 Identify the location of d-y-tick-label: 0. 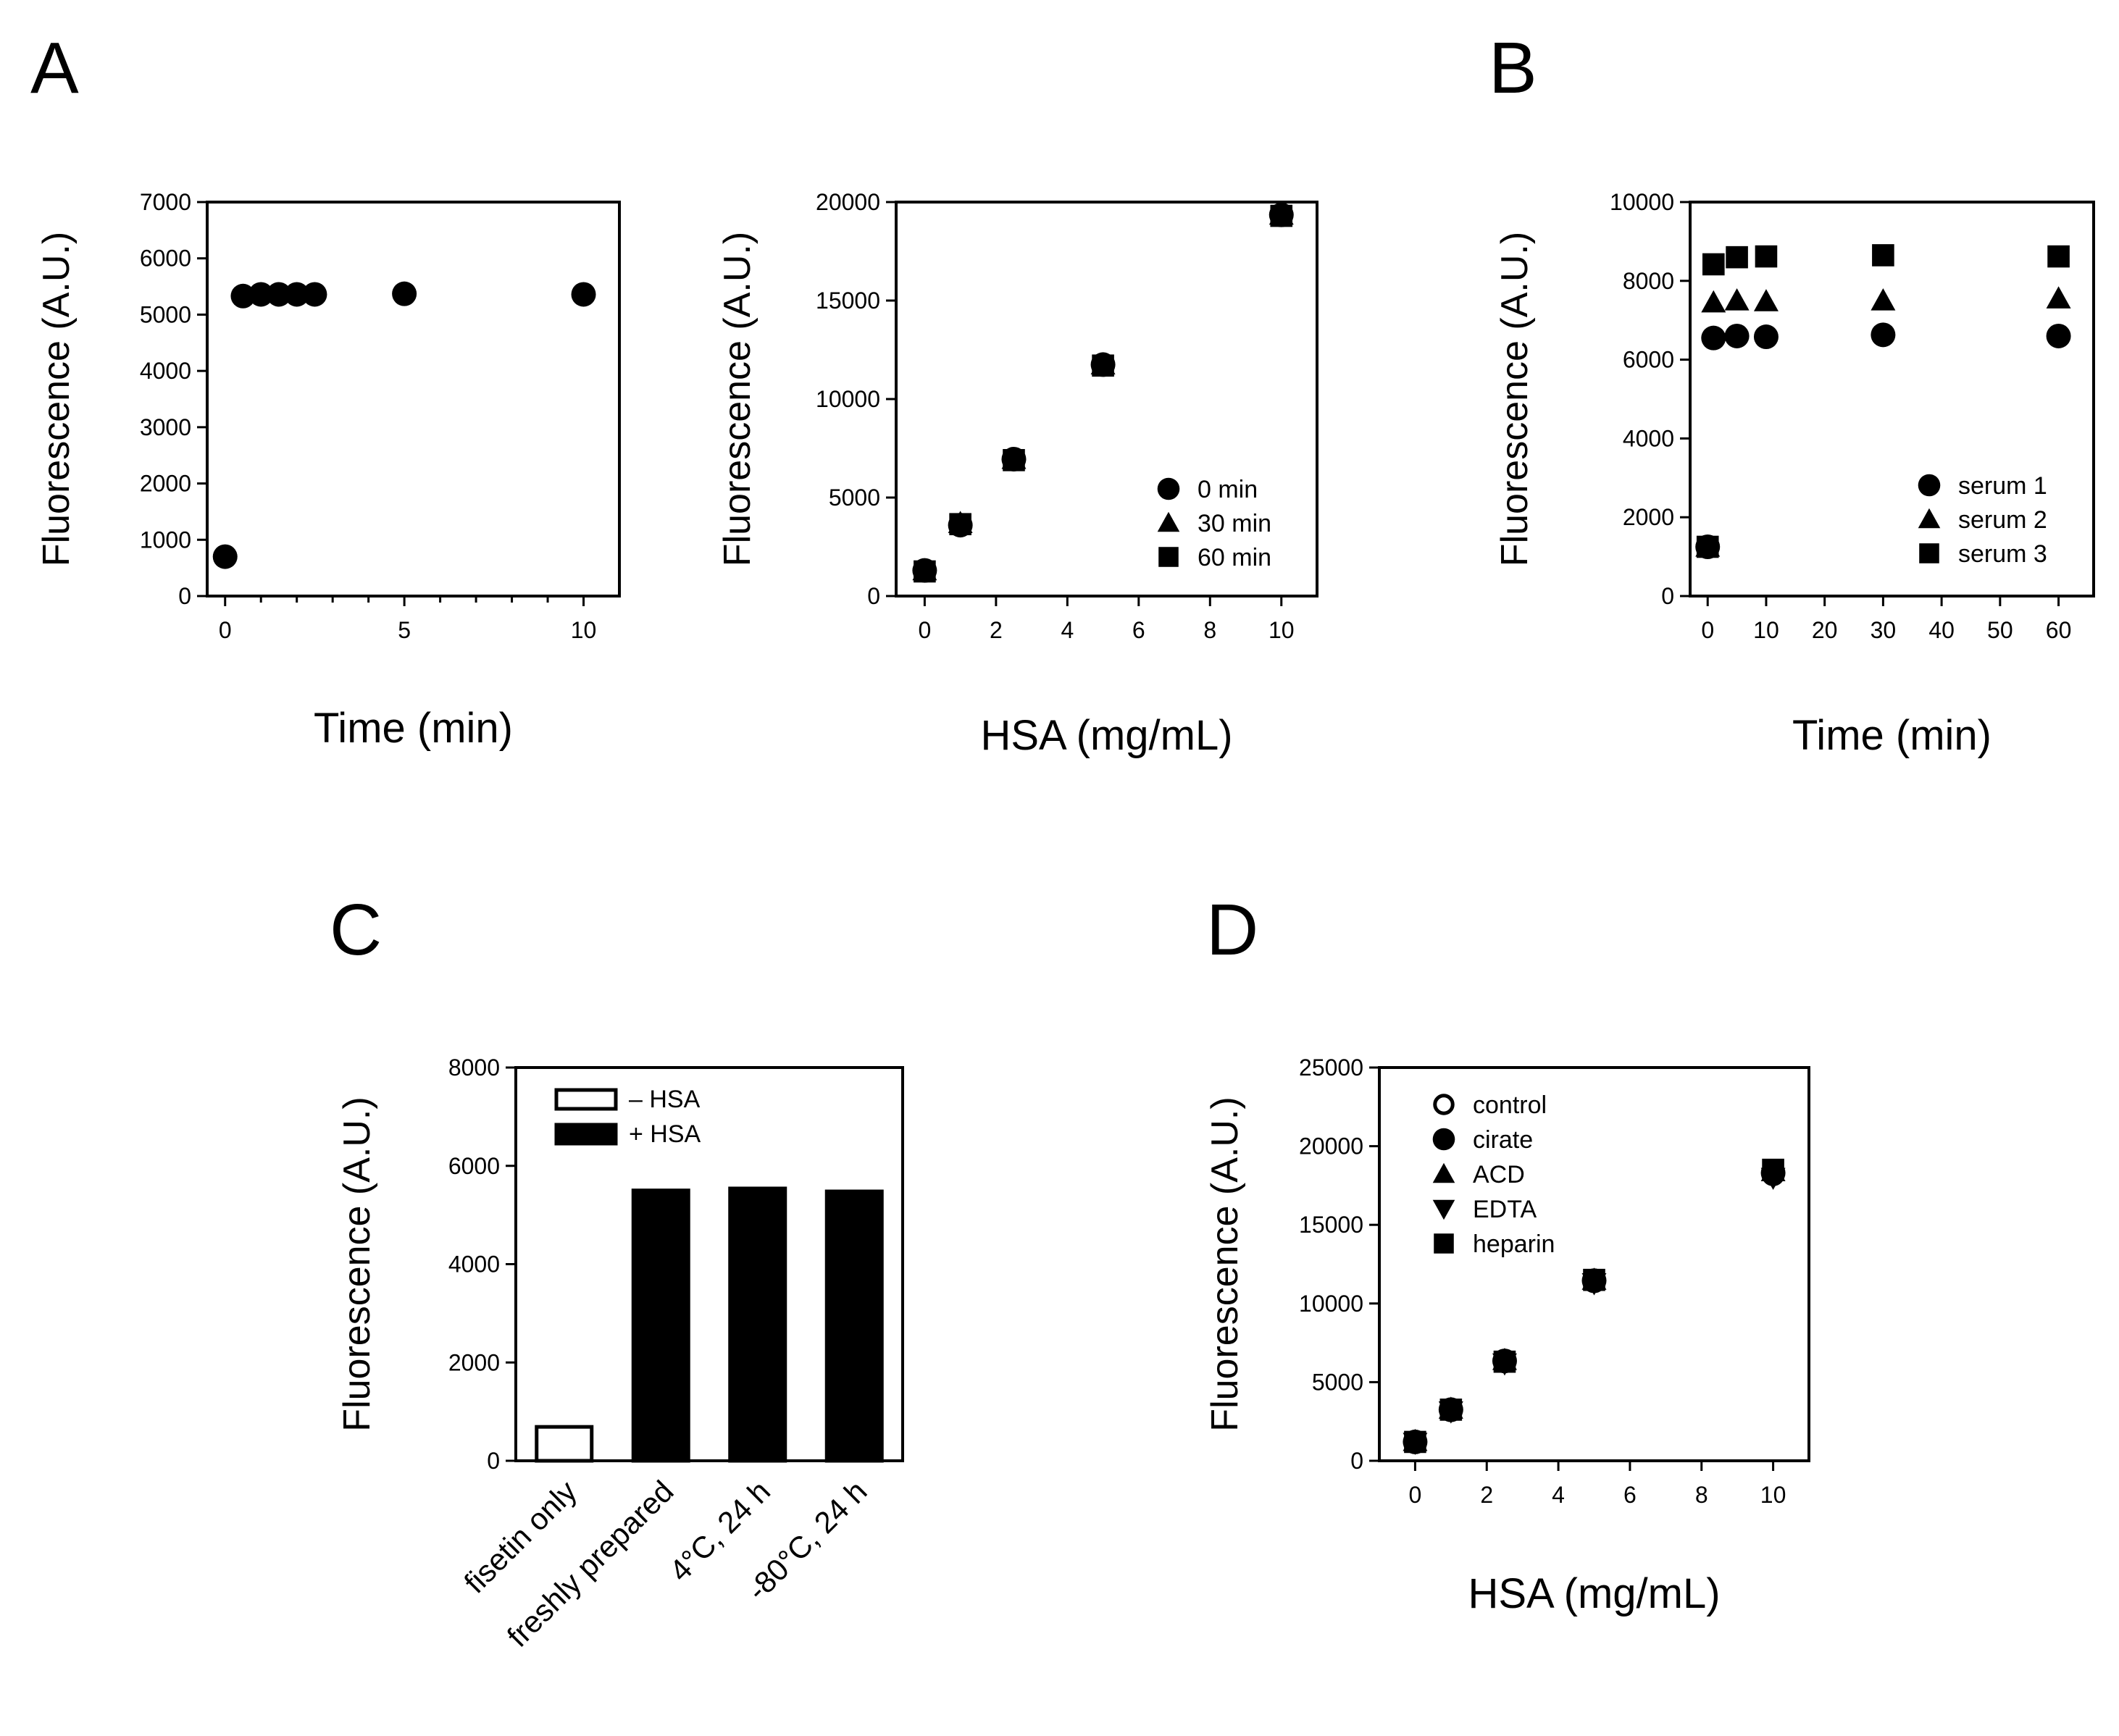
(1356, 1461).